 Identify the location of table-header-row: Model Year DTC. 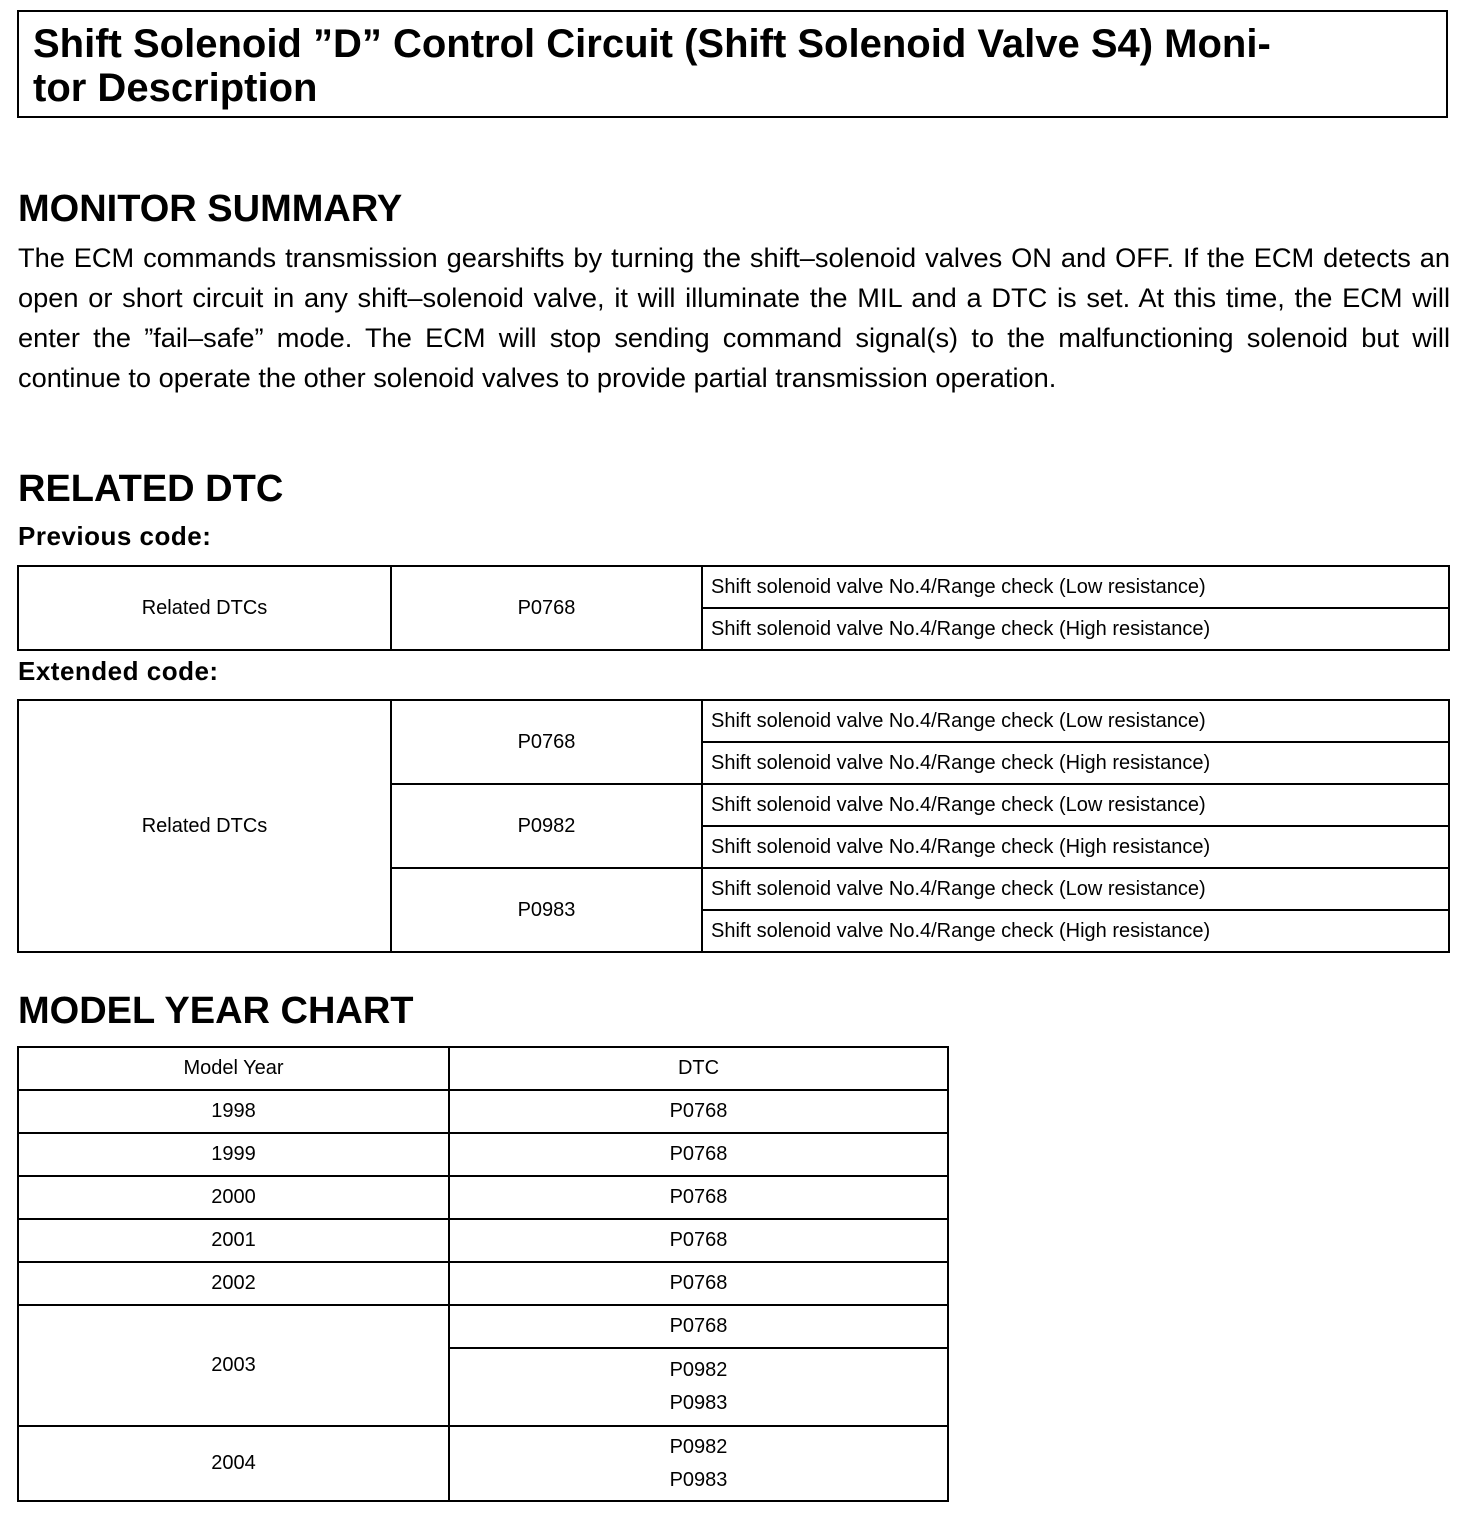
(483, 1068).